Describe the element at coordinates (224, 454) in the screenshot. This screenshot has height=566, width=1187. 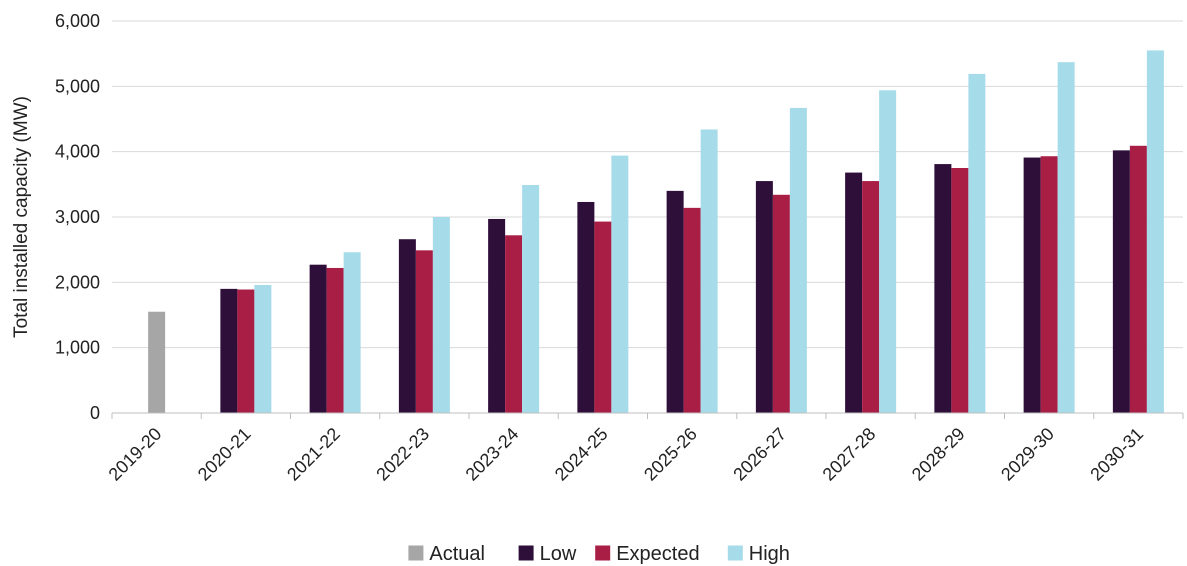
I see `x-tick-label: 2020-21` at that location.